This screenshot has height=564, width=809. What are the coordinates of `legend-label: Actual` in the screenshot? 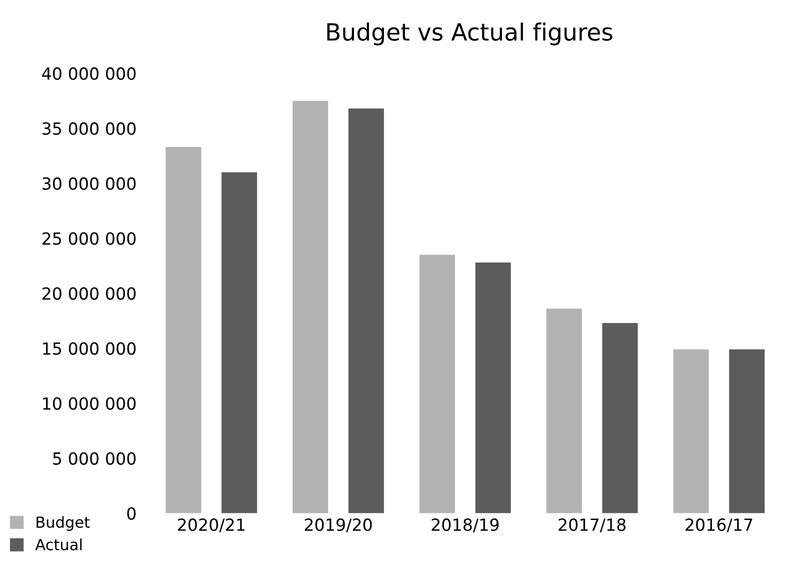 It's located at (58, 544).